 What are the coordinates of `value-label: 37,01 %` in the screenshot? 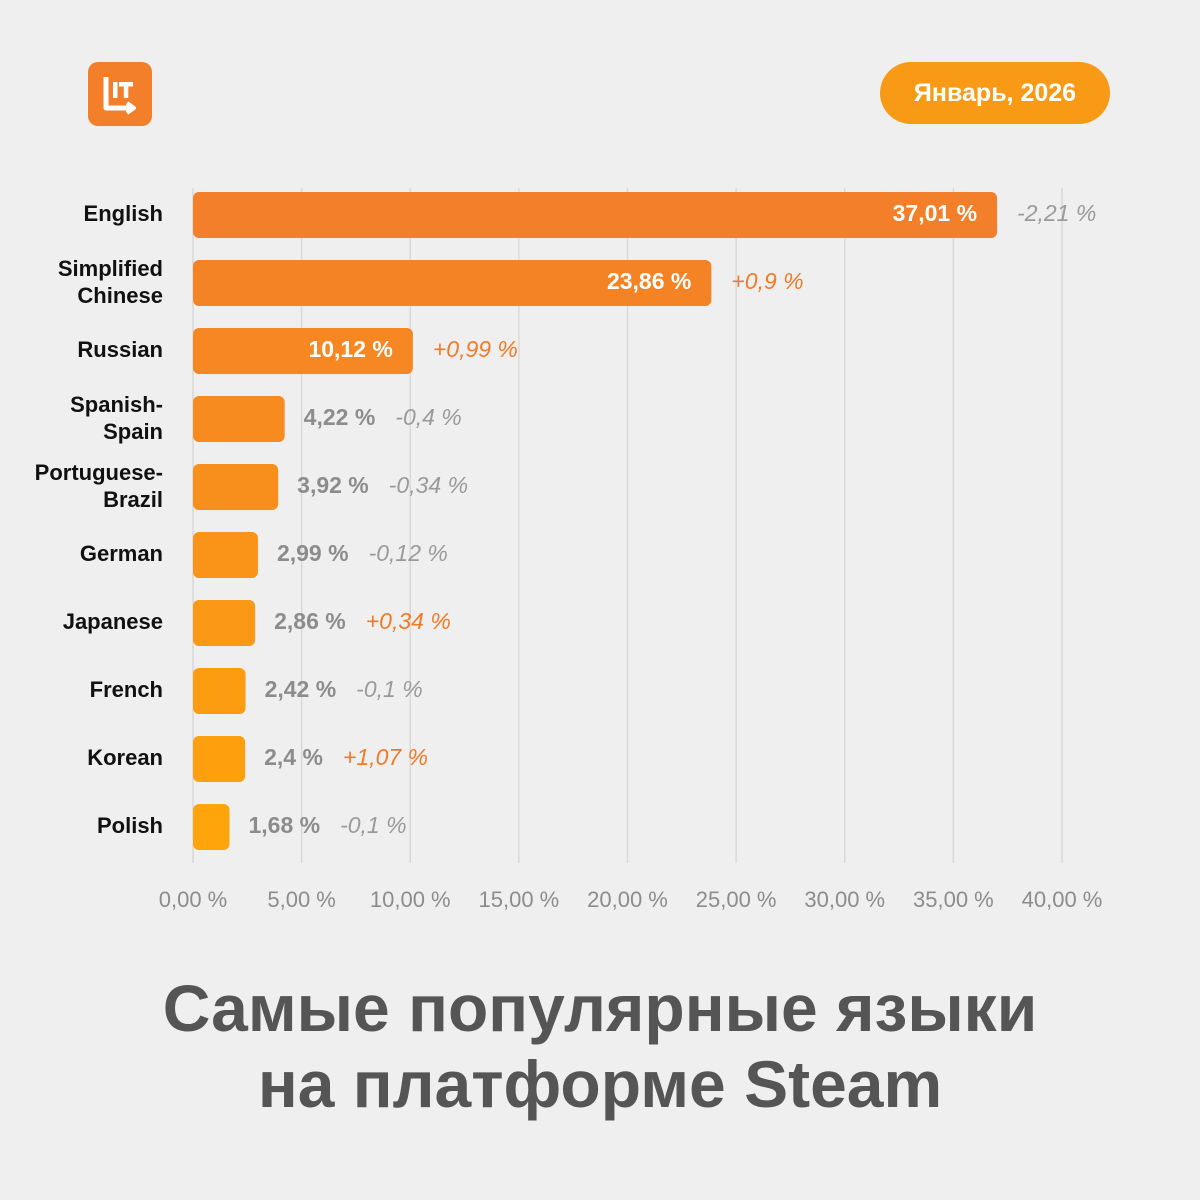 It's located at (935, 213).